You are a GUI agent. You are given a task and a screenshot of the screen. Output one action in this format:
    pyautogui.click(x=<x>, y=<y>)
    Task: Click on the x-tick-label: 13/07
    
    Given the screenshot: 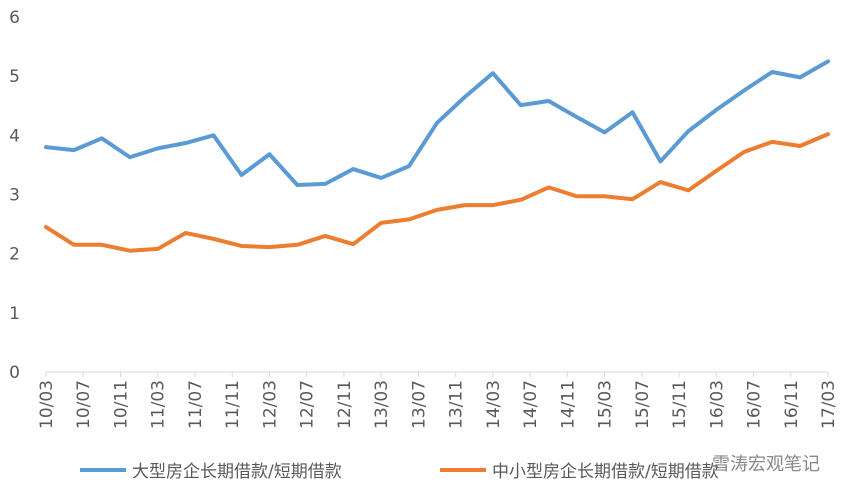 What is the action you would take?
    pyautogui.click(x=419, y=404)
    